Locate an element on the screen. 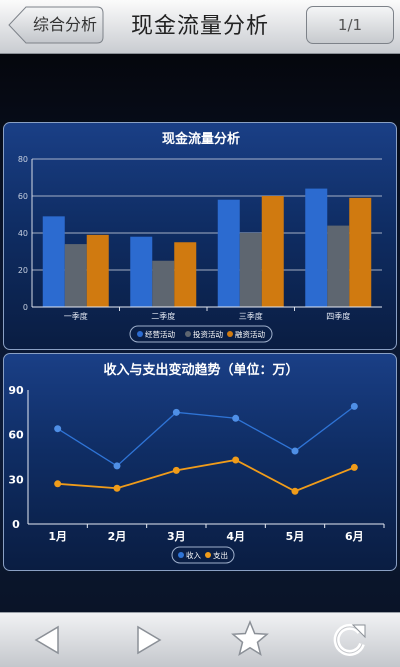  back-arrow-icon is located at coordinates (48, 640).